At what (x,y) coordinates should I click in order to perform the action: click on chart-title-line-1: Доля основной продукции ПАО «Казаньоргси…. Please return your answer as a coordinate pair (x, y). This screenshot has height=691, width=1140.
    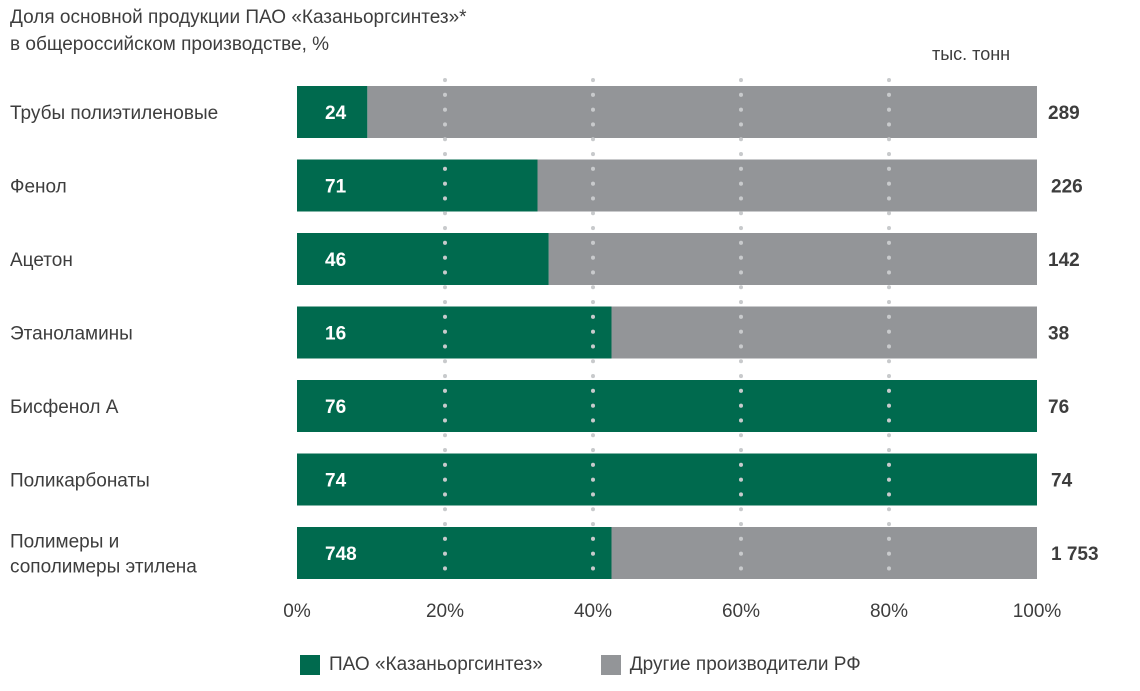
    Looking at the image, I should click on (238, 17).